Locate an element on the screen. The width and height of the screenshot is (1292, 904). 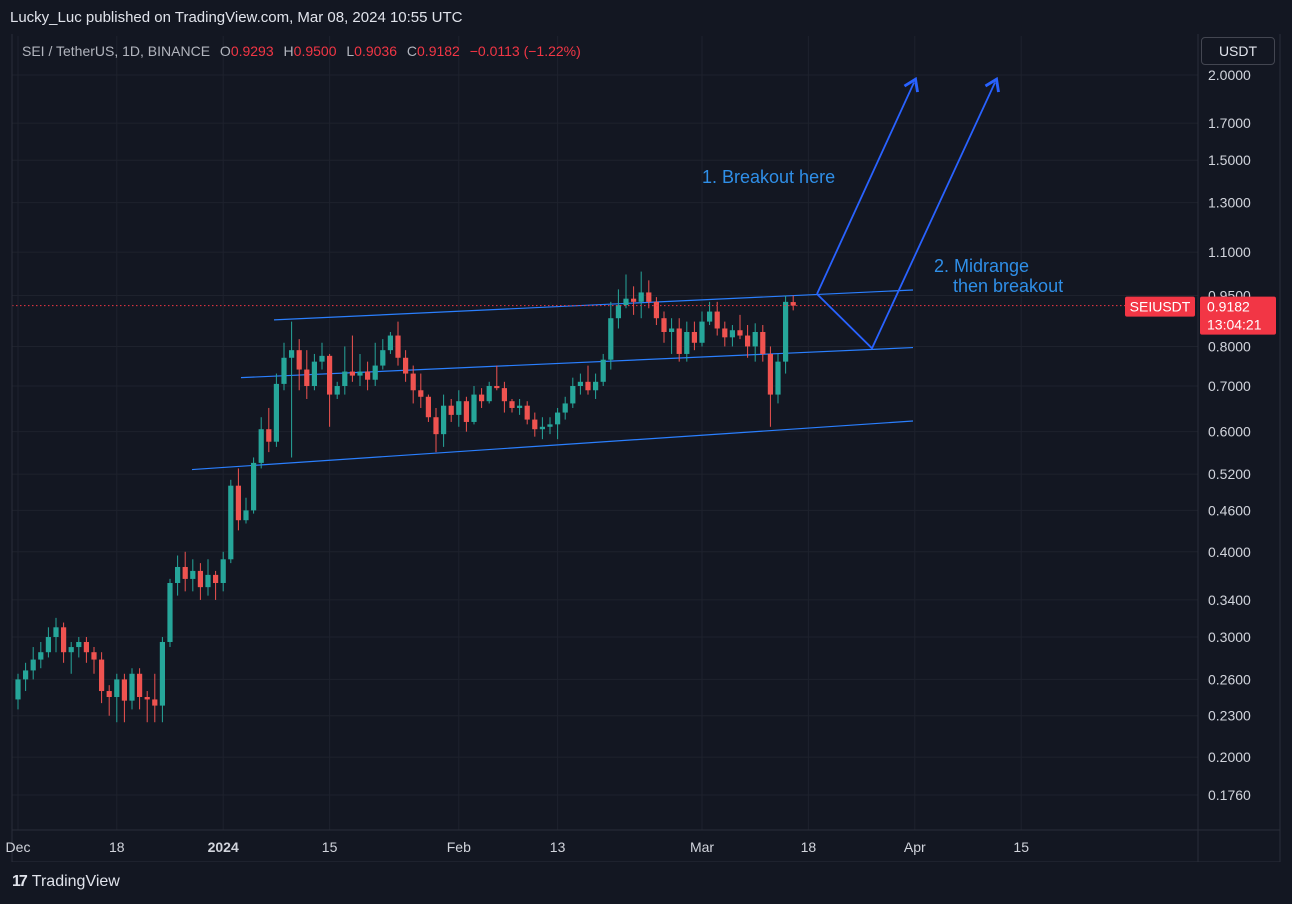
breakout-arrow is located at coordinates (867, 185).